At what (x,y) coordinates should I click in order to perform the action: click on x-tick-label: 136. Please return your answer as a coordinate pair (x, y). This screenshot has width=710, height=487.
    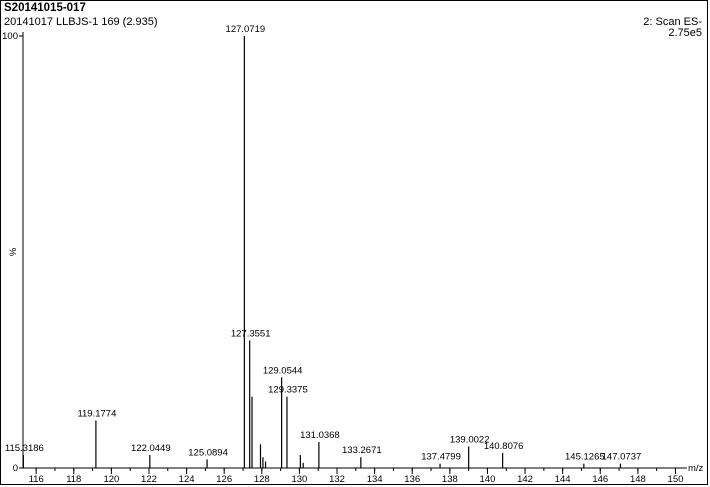
    Looking at the image, I should click on (412, 479).